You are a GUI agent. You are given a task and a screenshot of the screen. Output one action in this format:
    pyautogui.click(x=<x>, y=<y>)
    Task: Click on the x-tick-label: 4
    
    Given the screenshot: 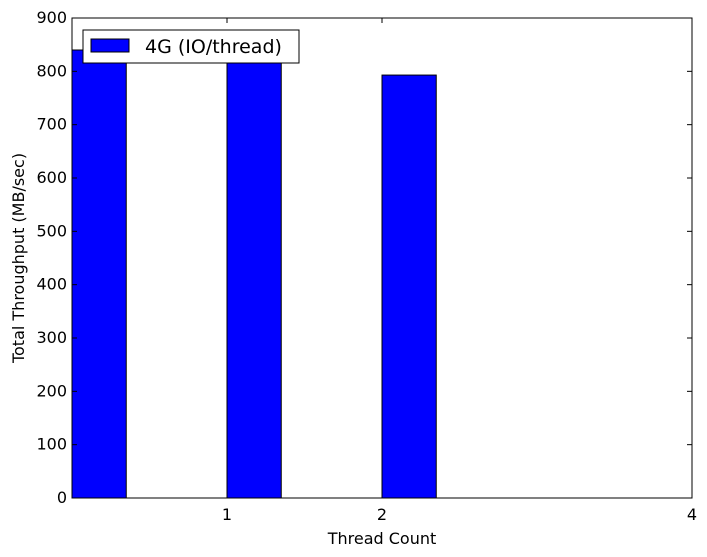 What is the action you would take?
    pyautogui.click(x=692, y=514)
    